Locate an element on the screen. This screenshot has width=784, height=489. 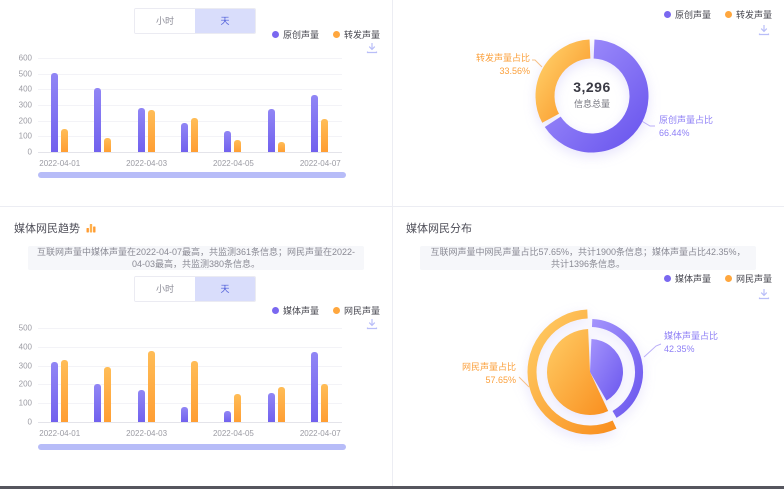
slice-label-original: 原创声量占比 66.44% is located at coordinates (699, 127).